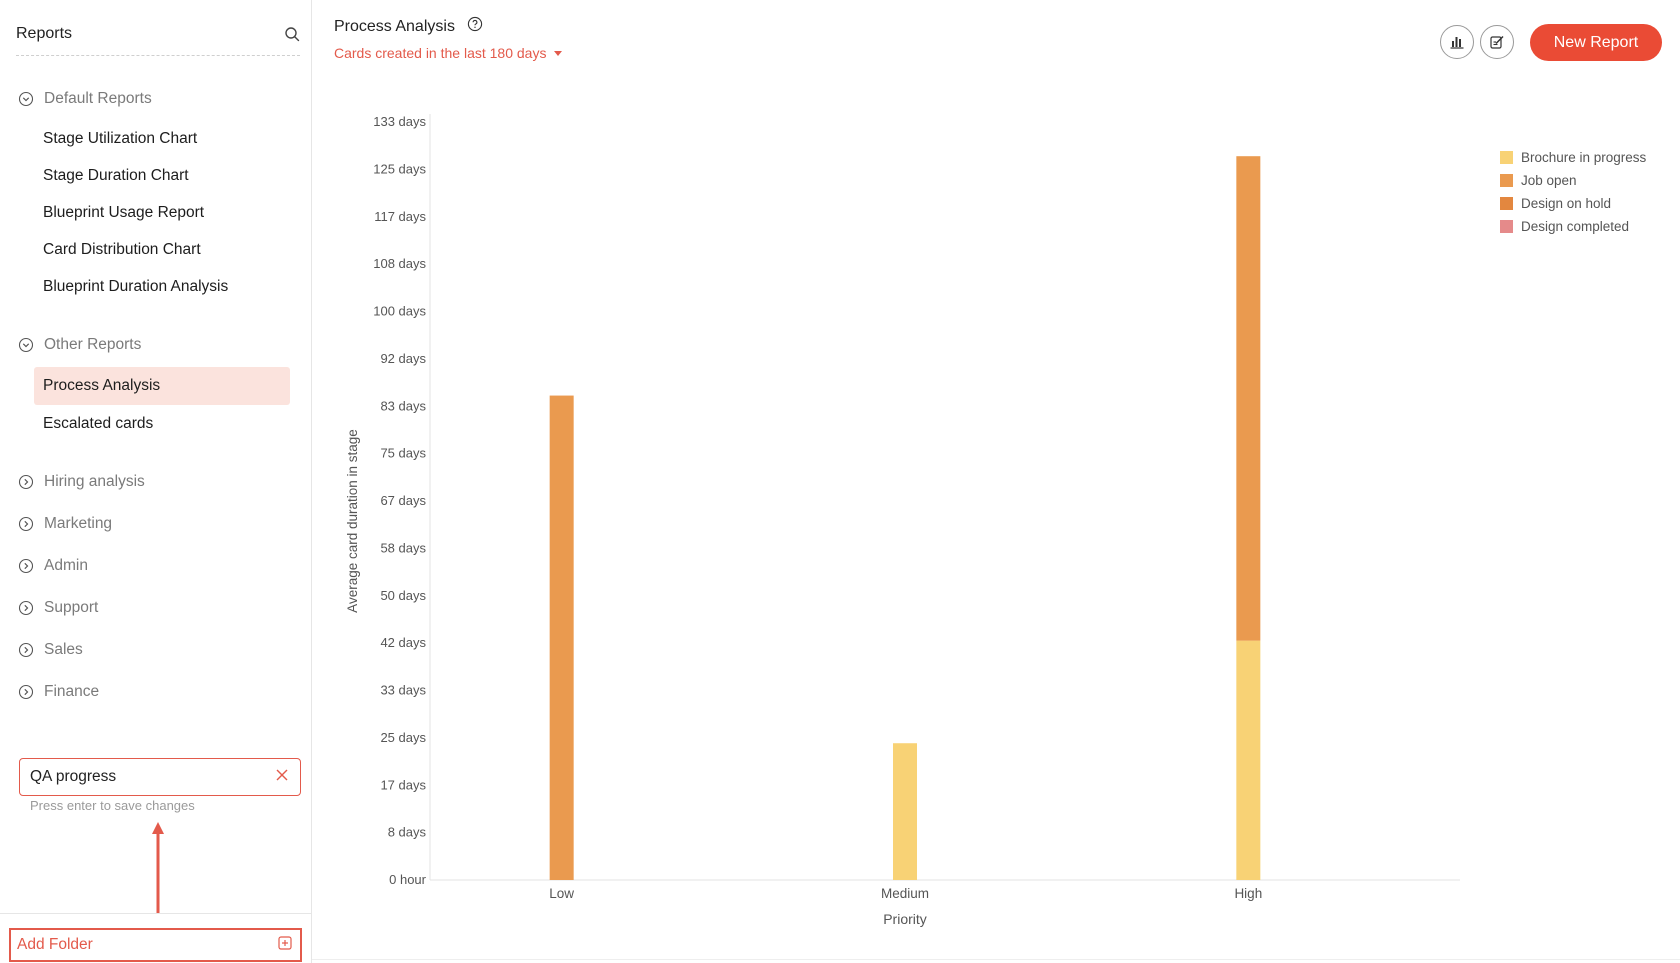  Describe the element at coordinates (394, 26) in the screenshot. I see `page-title: Process Analysis` at that location.